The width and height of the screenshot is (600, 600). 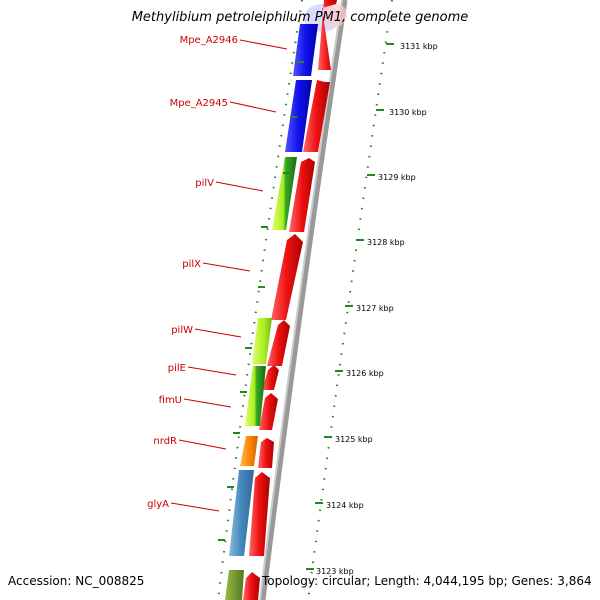 I want to click on kbp-label: 3123 kbp, so click(x=335, y=571).